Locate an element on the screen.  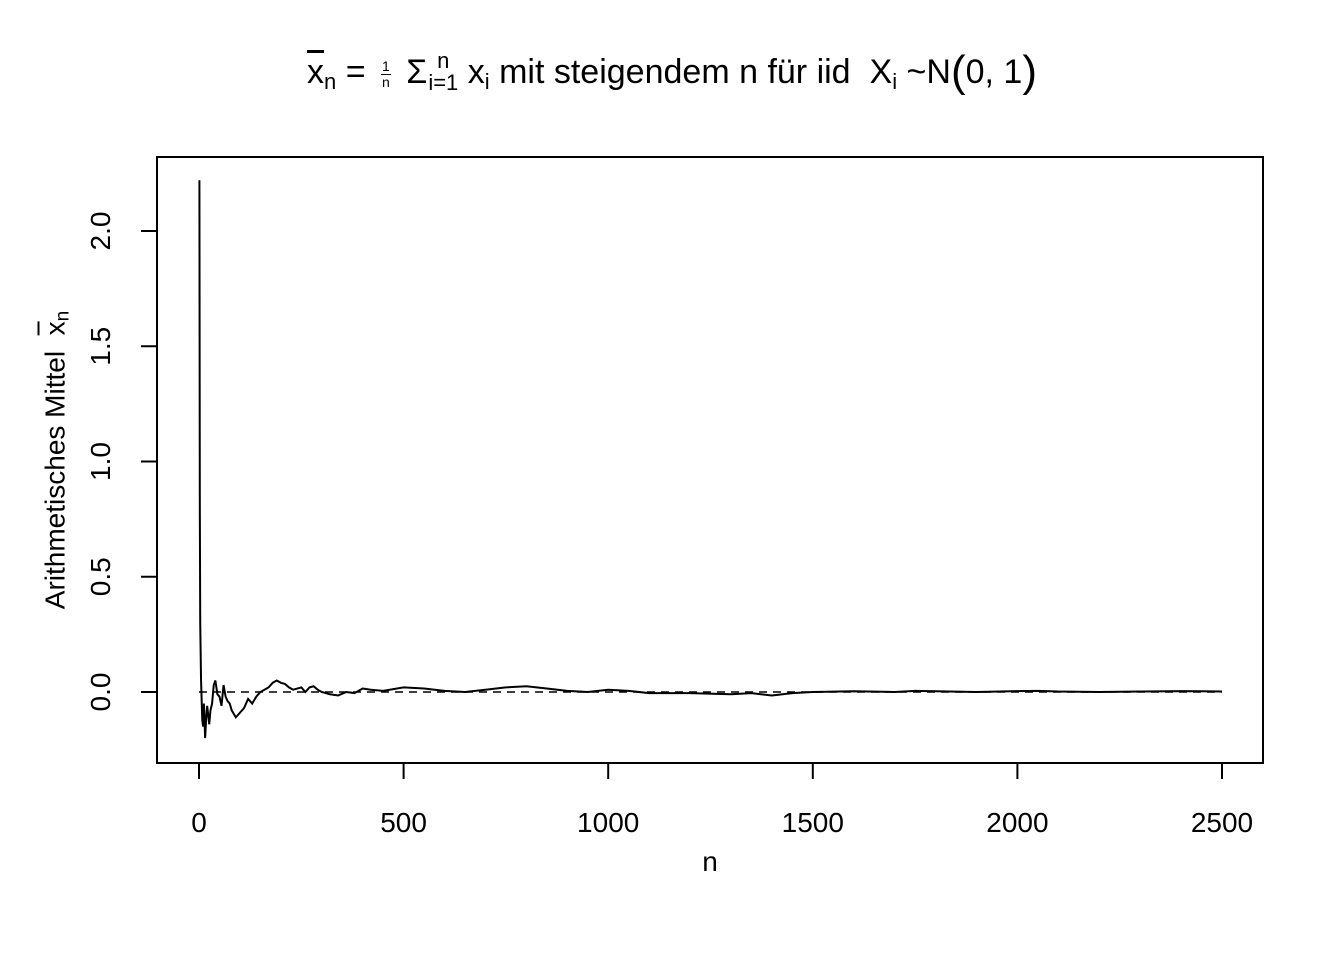
title-sum: Σ n i=1 is located at coordinates (432, 72).